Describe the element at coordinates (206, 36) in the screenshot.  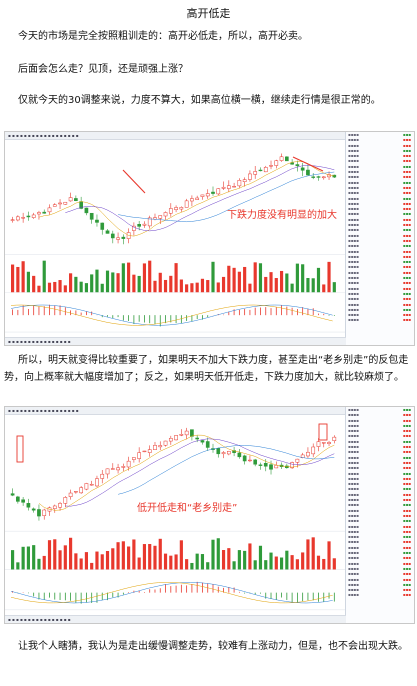
I see `paragraph-1: 今天的市场是完全按照粗训走的：高开必低走，所以，高开必卖。` at that location.